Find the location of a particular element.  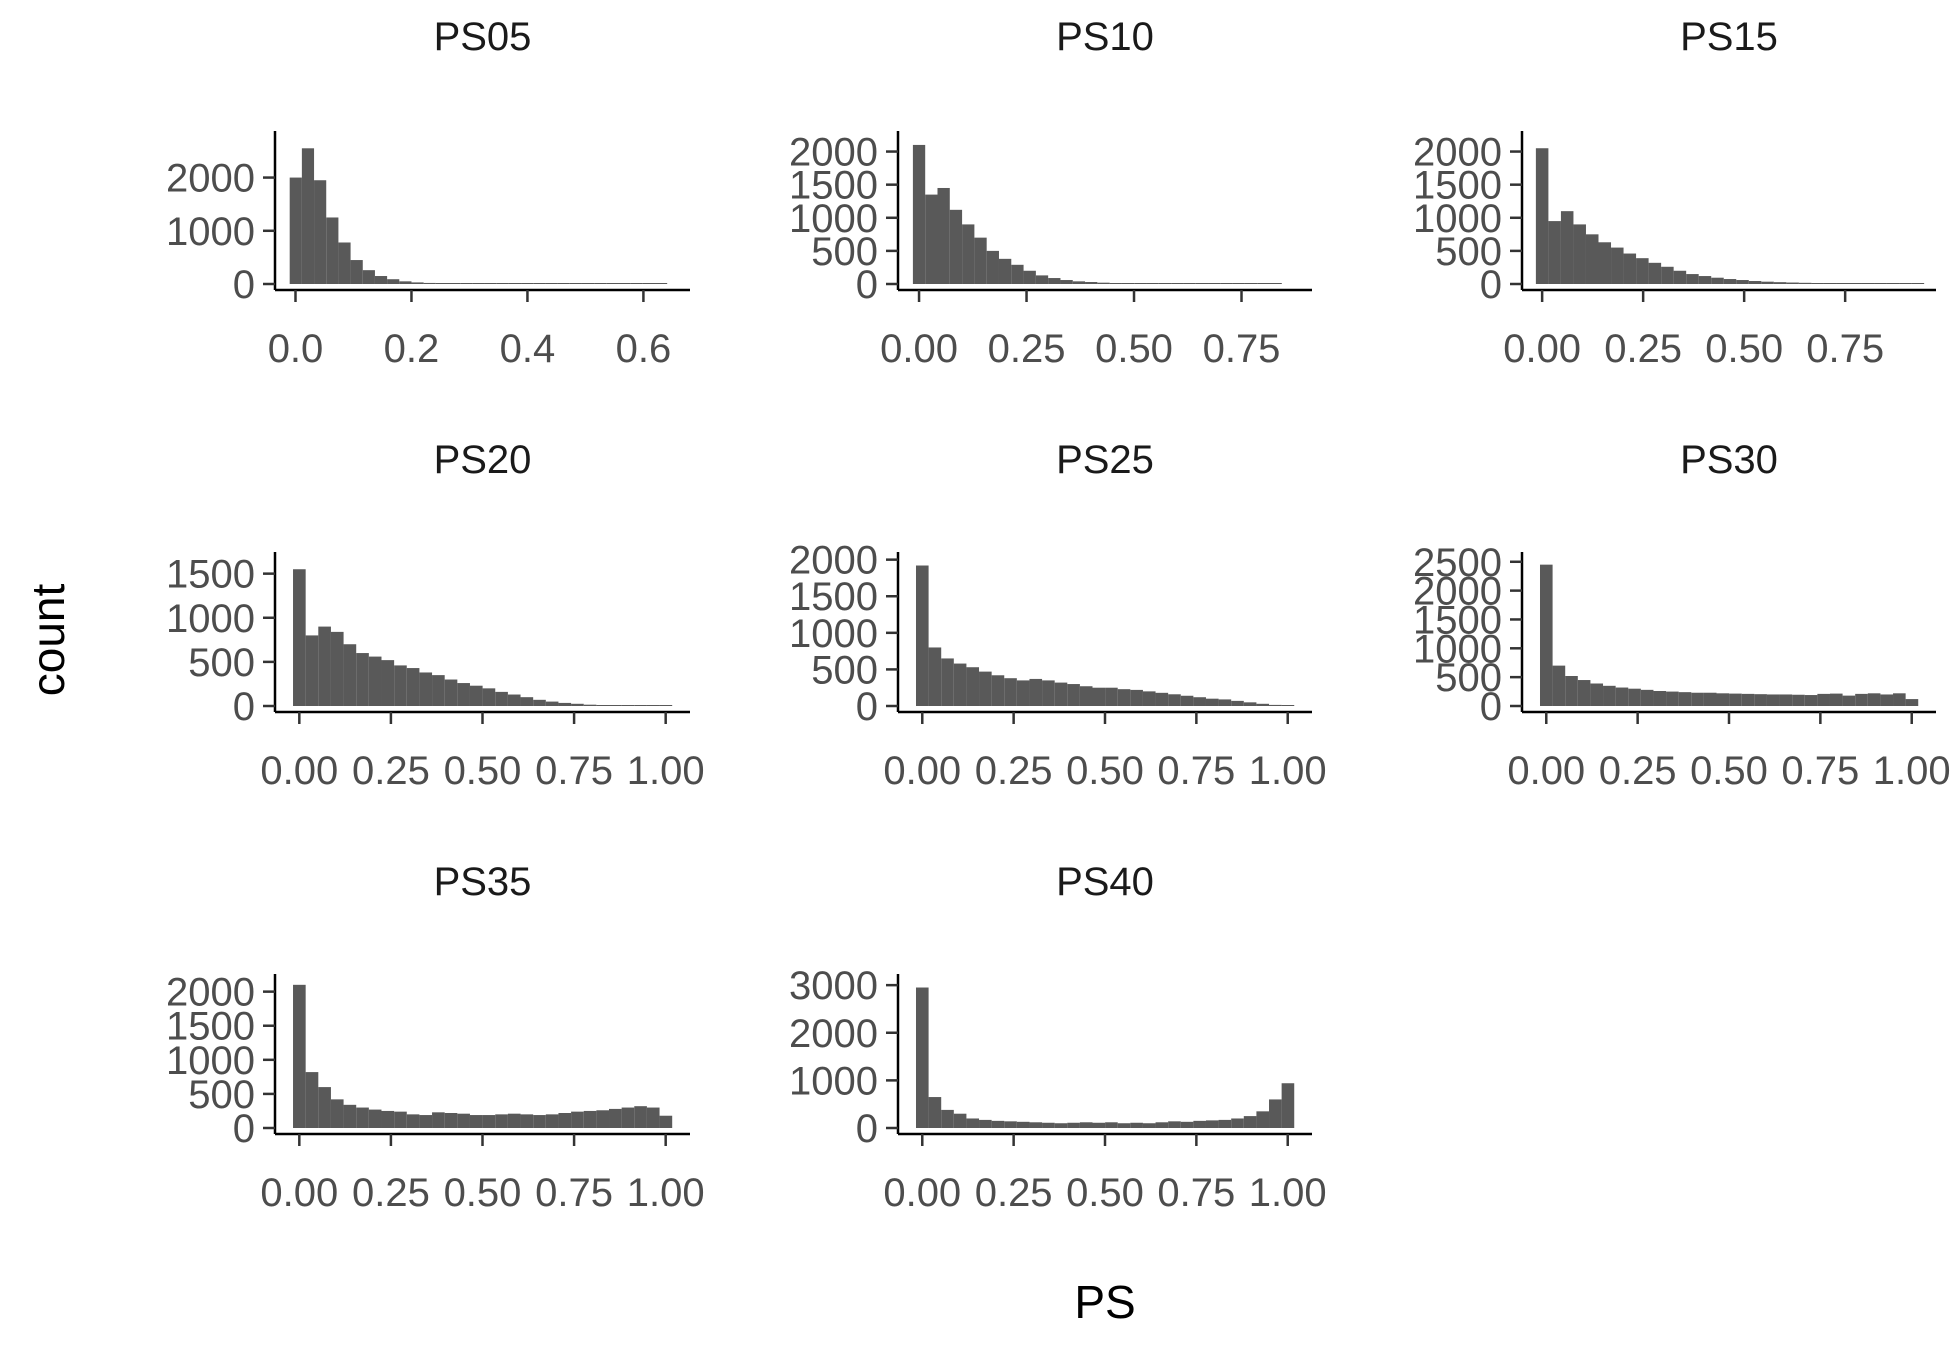

x-tick-label: 0.0 is located at coordinates (296, 349).